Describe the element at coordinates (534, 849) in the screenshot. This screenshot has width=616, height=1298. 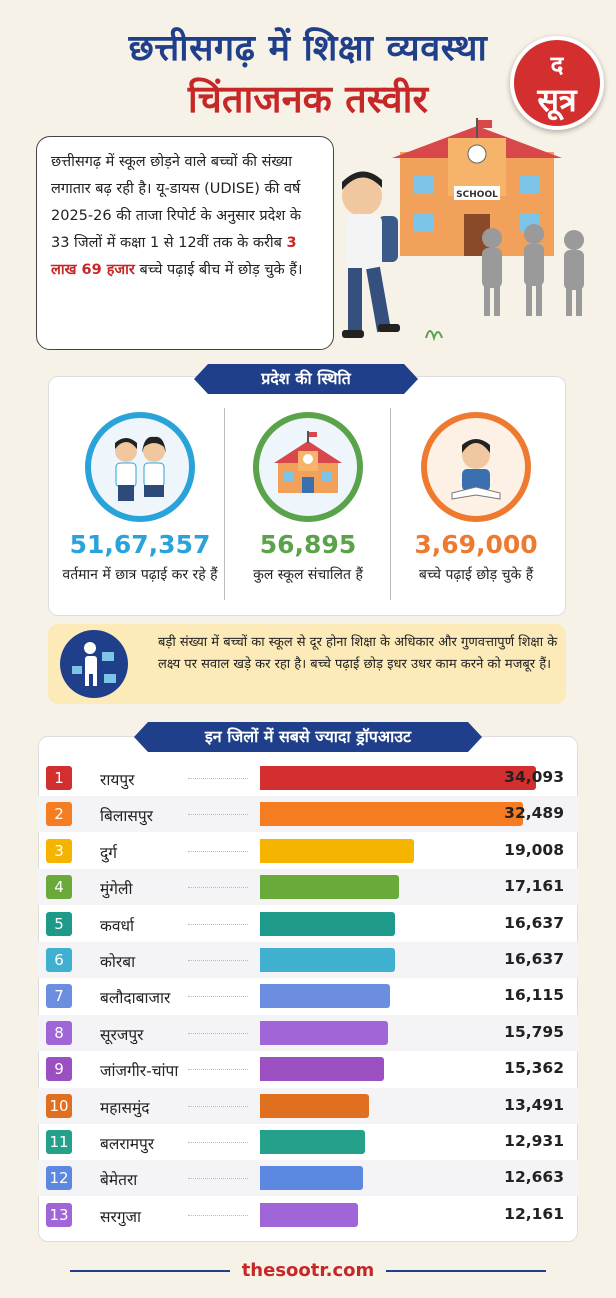
I see `dropout-value: 19,008` at that location.